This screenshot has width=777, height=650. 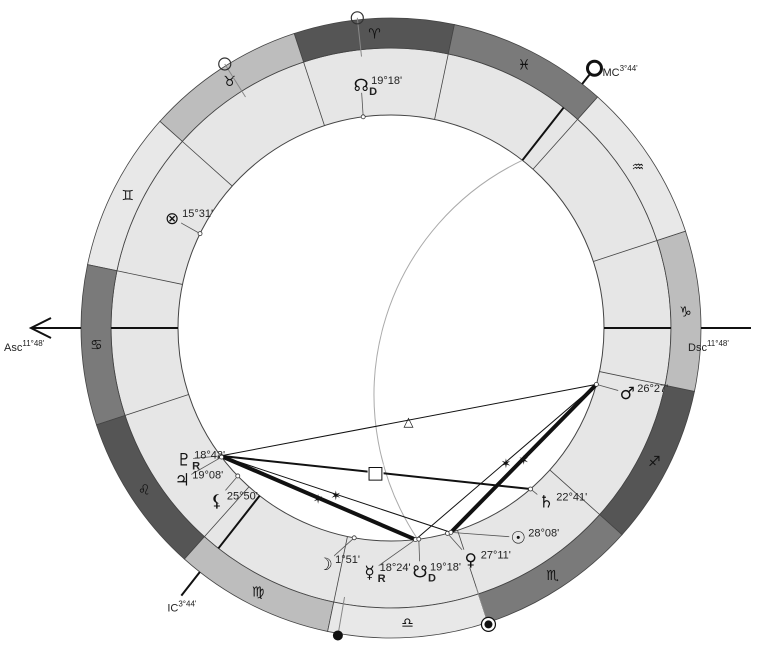 I want to click on saturn-glyph-bg, so click(x=546, y=500).